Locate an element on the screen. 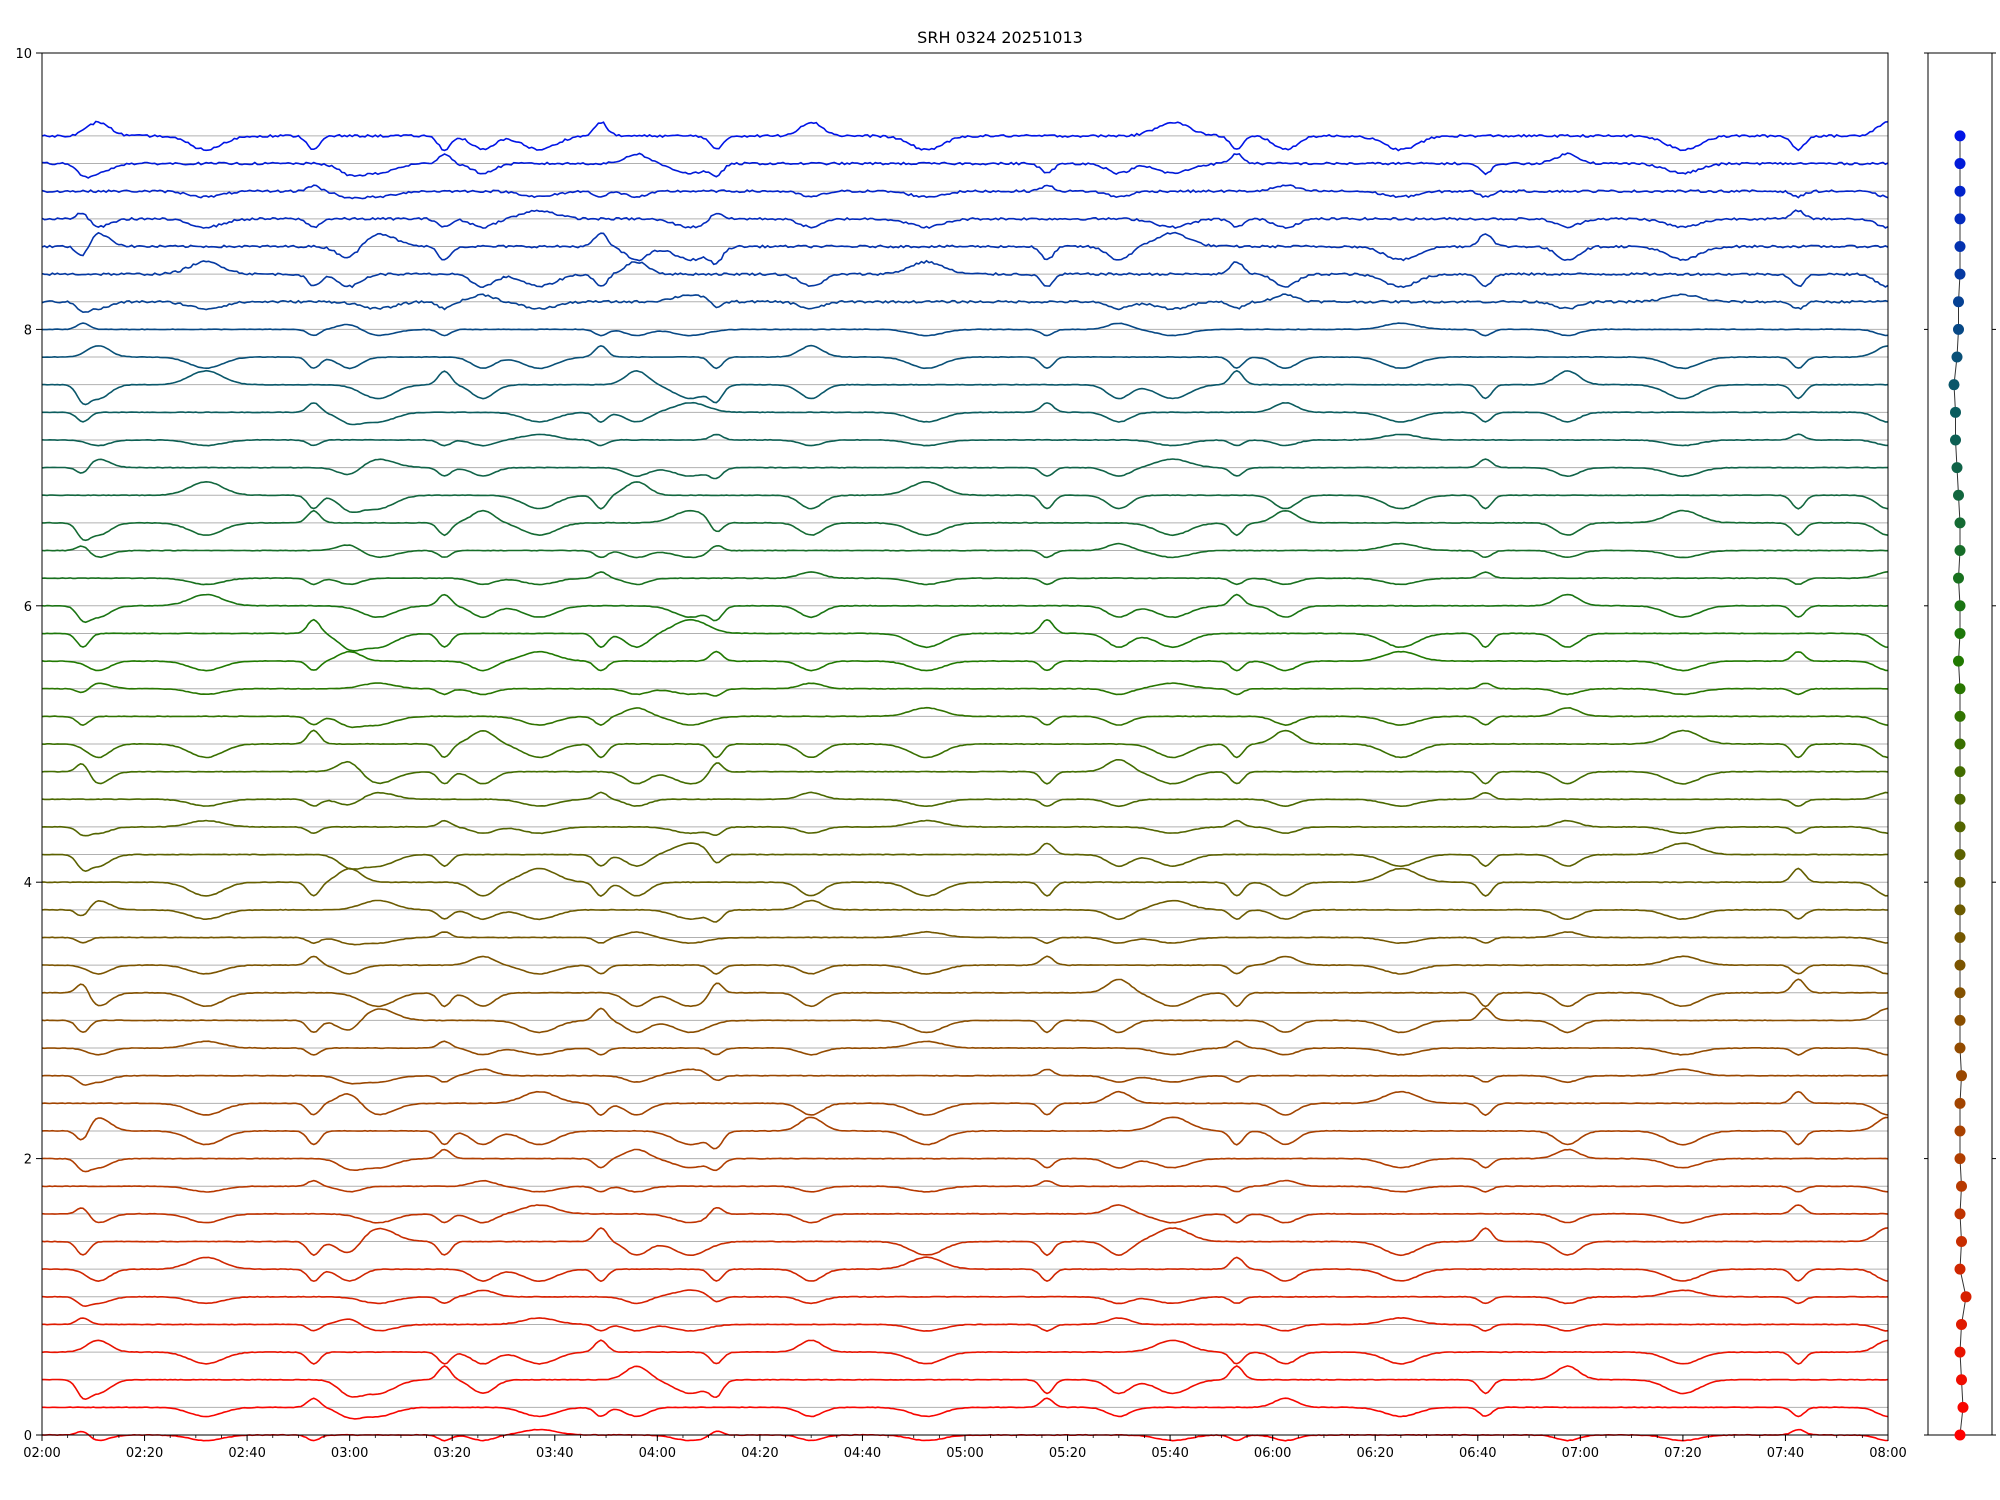 Image resolution: width=2000 pixels, height=1500 pixels. x-tick-label: 07:40 is located at coordinates (1785, 1453).